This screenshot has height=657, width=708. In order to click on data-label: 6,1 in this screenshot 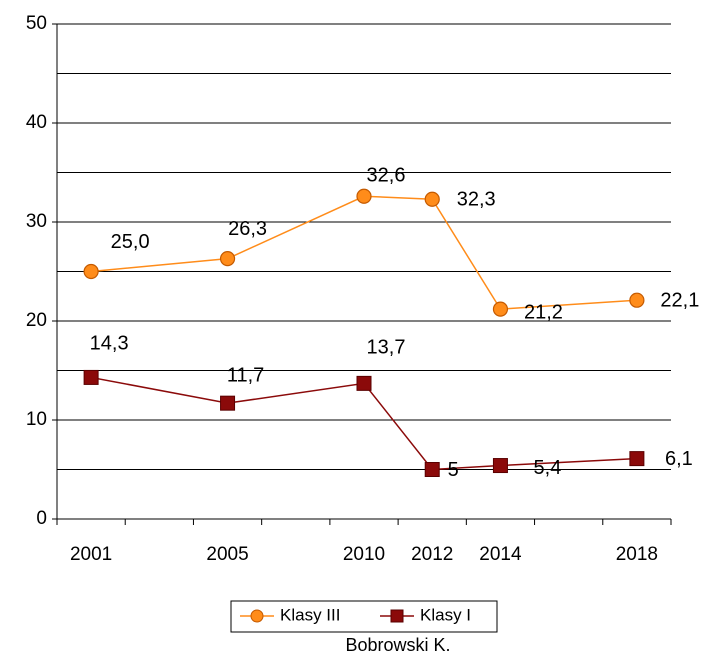, I will do `click(679, 459)`.